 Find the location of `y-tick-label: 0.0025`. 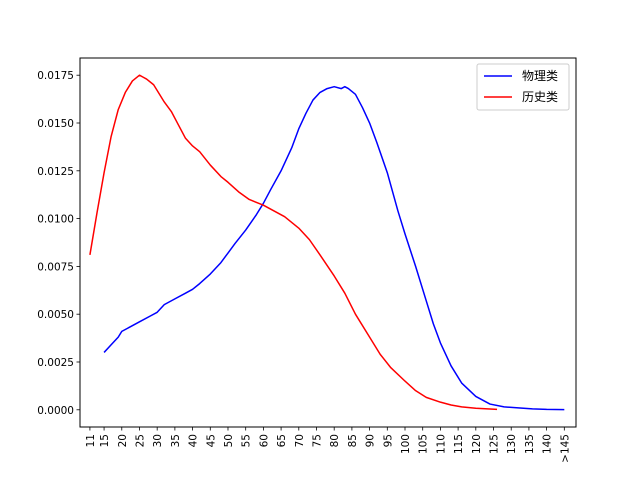

y-tick-label: 0.0025 is located at coordinates (55, 363).